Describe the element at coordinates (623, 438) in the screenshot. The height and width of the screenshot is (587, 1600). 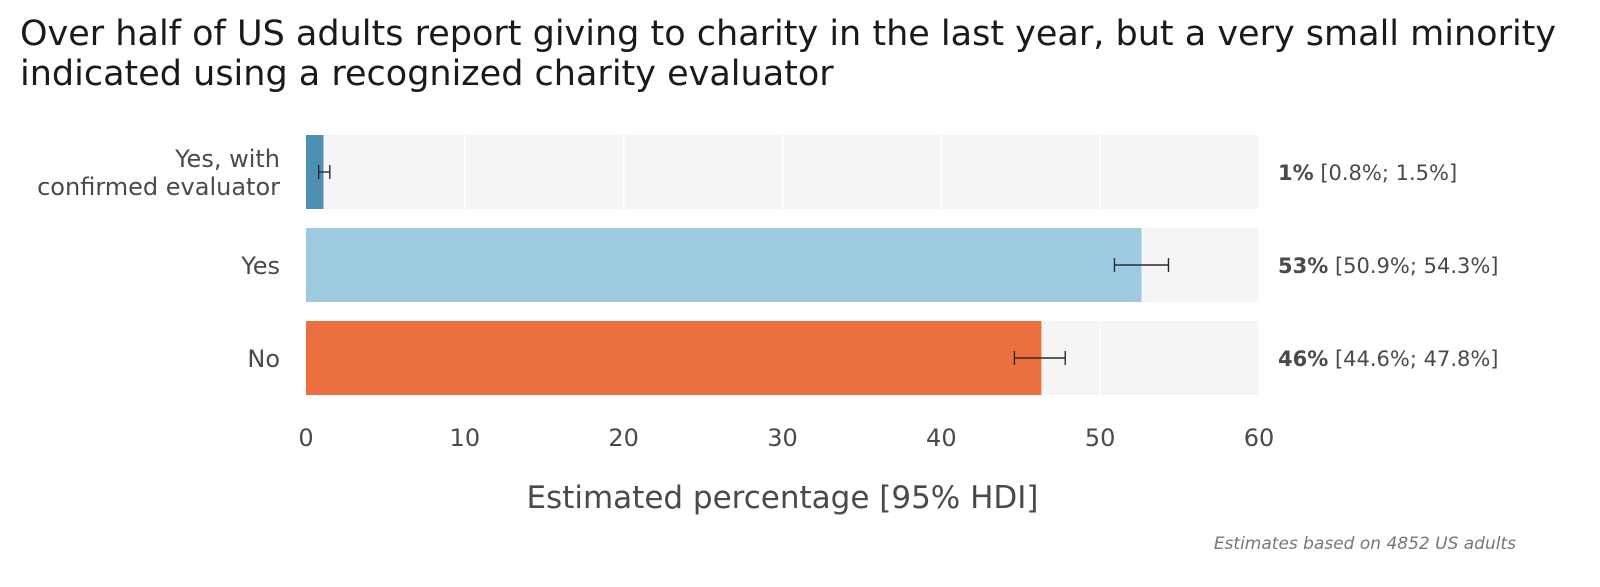
I see `x-tick-label-20: 20` at that location.